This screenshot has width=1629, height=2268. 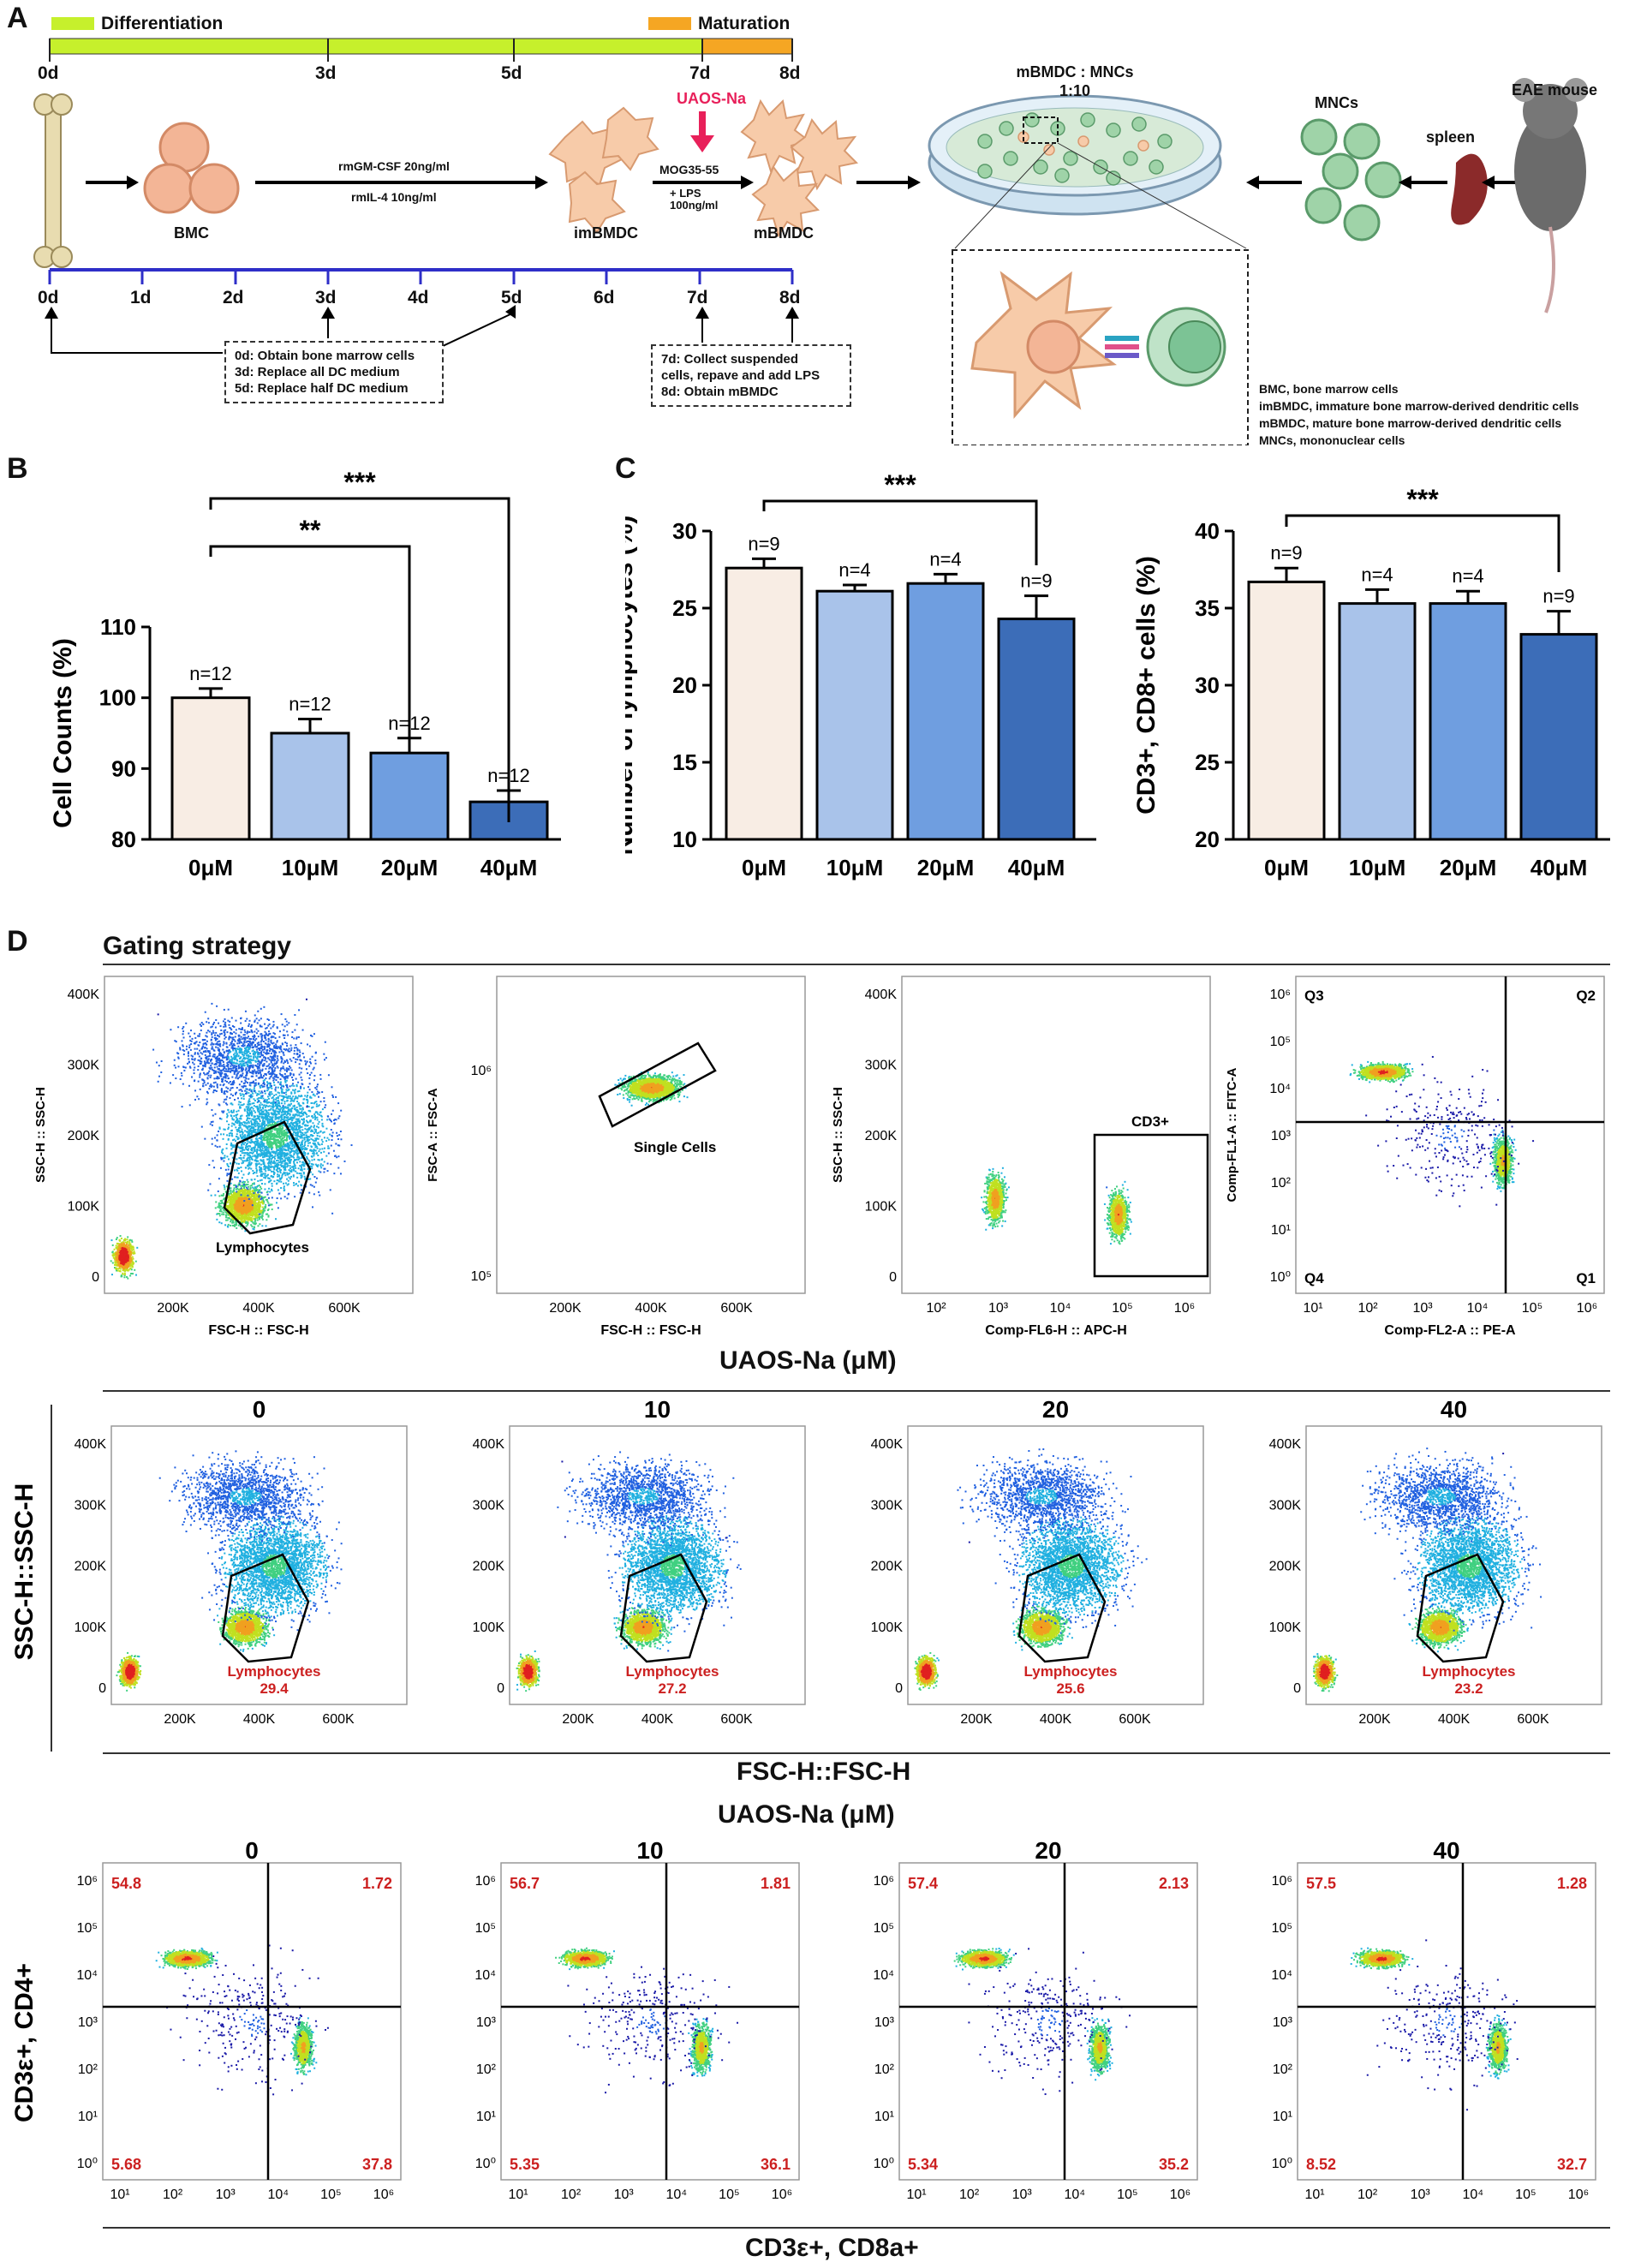 What do you see at coordinates (1056, 1330) in the screenshot?
I see `x-axis-label: Comp-FL6-H :: APC-H` at bounding box center [1056, 1330].